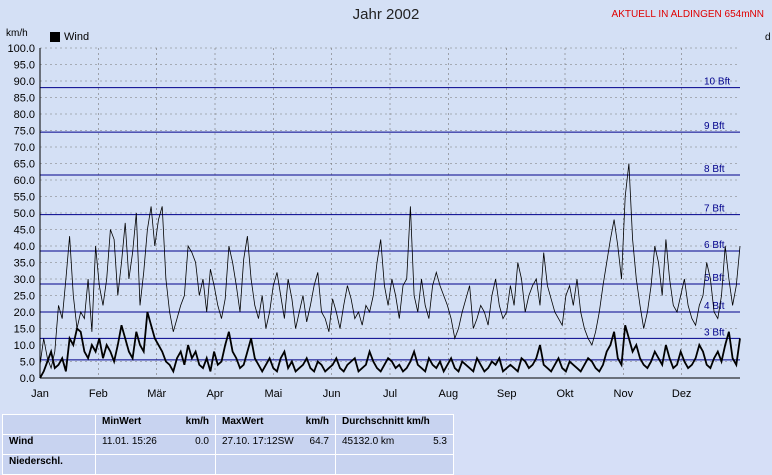 This screenshot has width=772, height=475. I want to click on x-tick-label: Apr, so click(214, 394).